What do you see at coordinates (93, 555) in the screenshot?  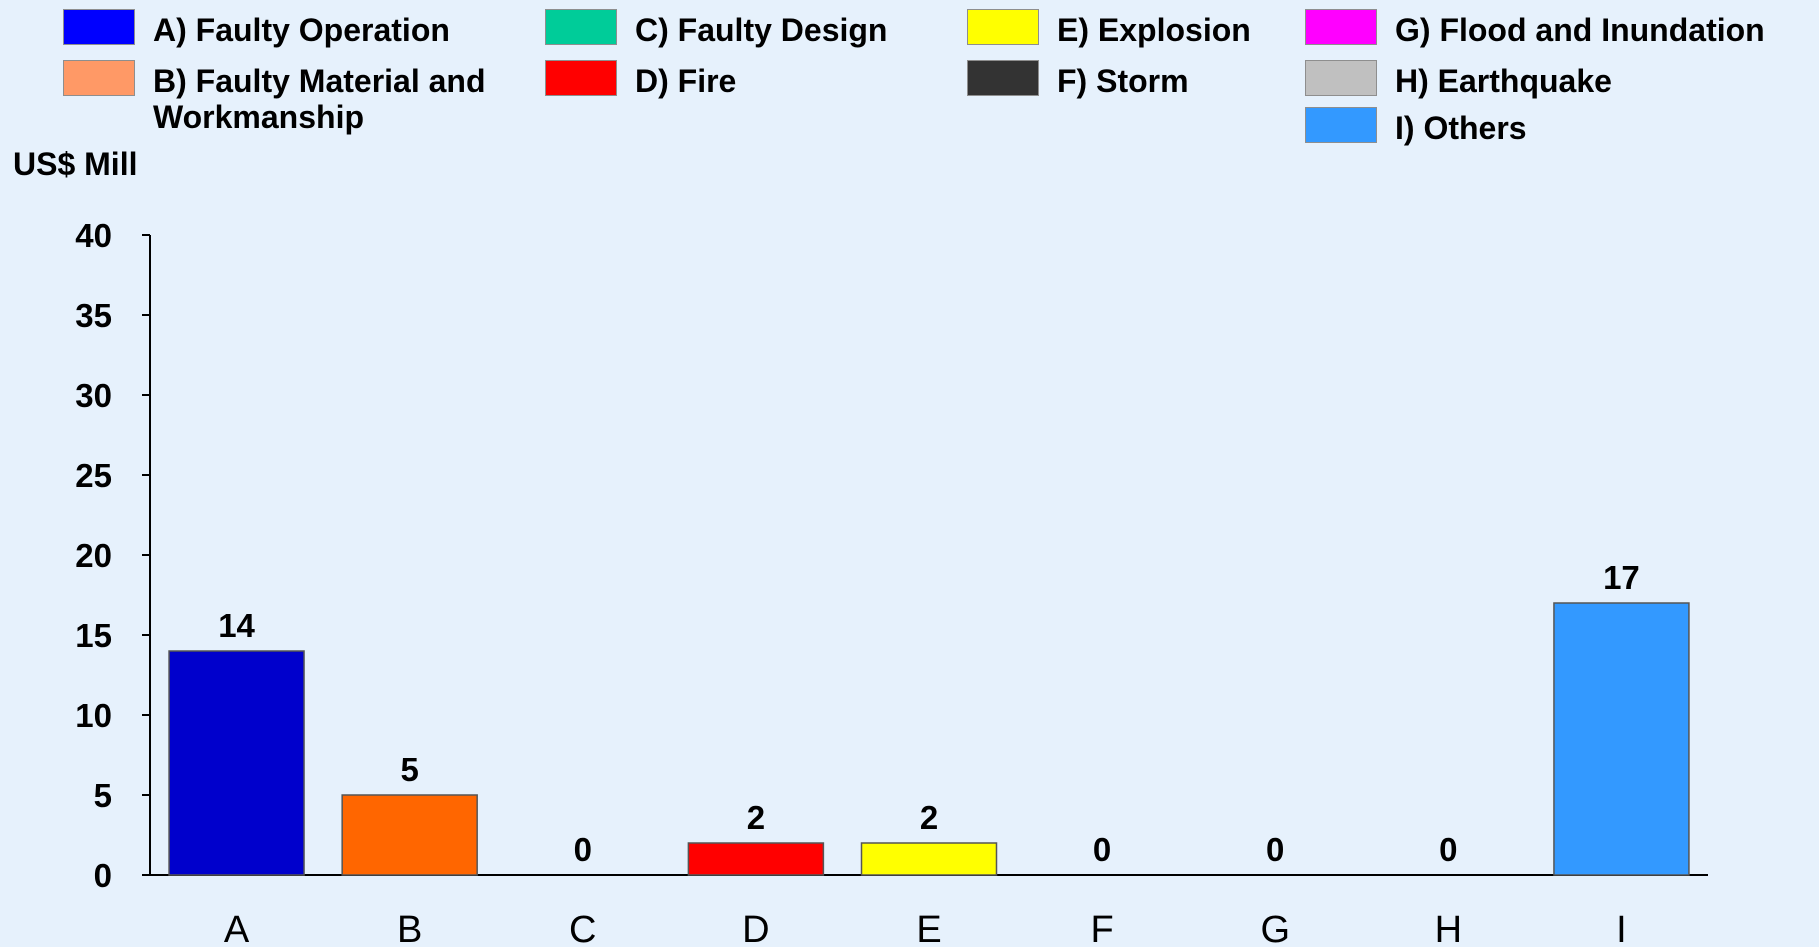 I see `y-tick-label: 20` at bounding box center [93, 555].